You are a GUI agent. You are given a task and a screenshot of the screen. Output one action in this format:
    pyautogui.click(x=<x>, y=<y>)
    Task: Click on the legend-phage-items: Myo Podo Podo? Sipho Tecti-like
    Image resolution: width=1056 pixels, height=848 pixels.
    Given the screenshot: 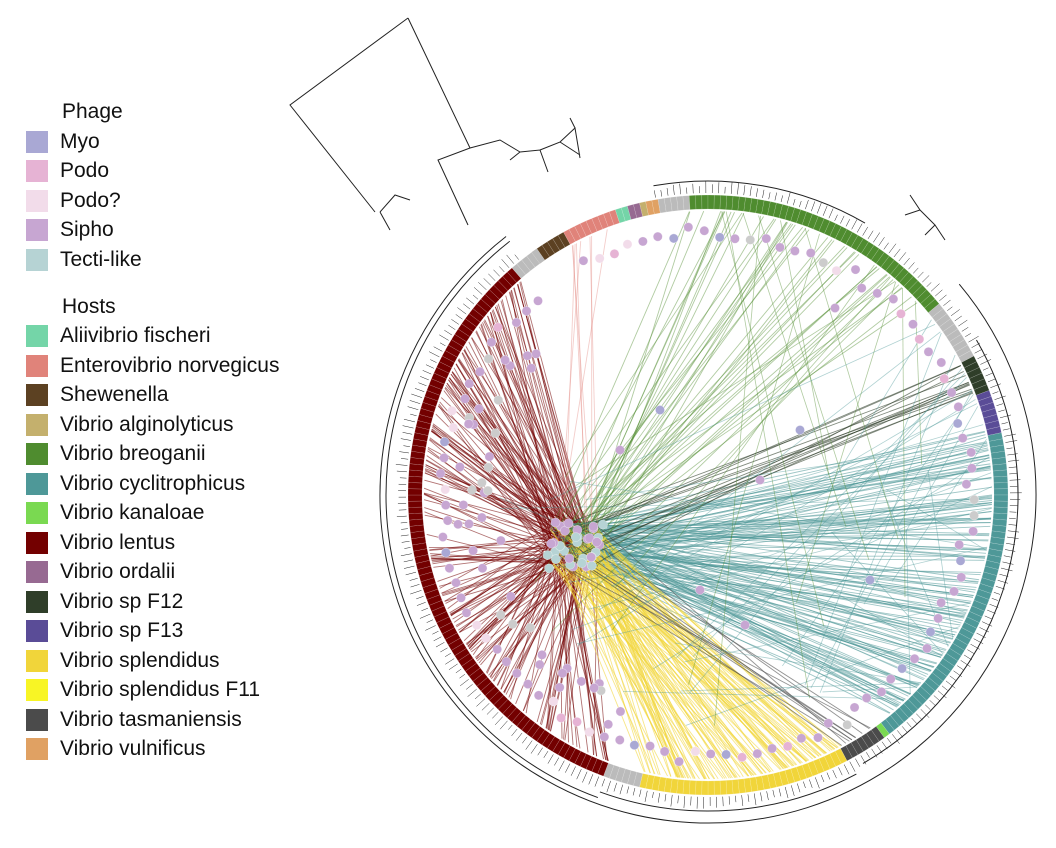 What is the action you would take?
    pyautogui.click(x=186, y=201)
    